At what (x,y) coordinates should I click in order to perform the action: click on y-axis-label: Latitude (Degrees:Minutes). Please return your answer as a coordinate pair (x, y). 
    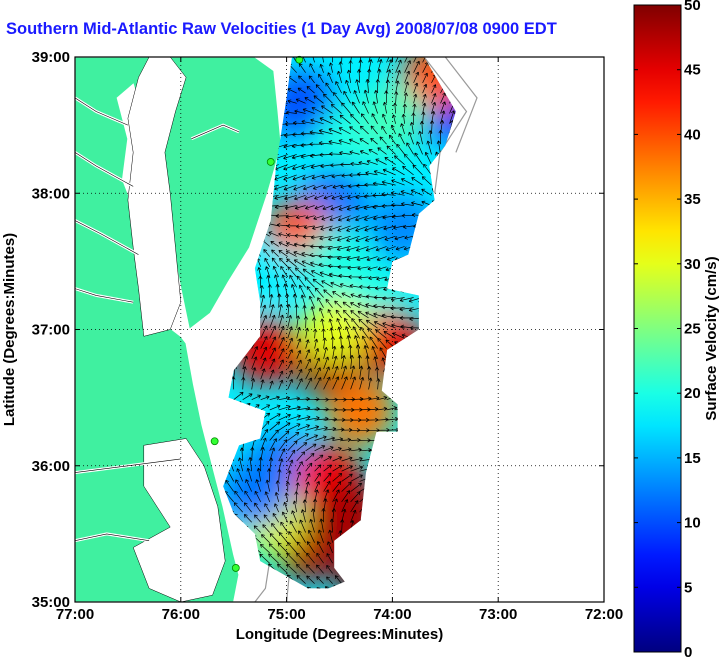
    Looking at the image, I should click on (9, 329).